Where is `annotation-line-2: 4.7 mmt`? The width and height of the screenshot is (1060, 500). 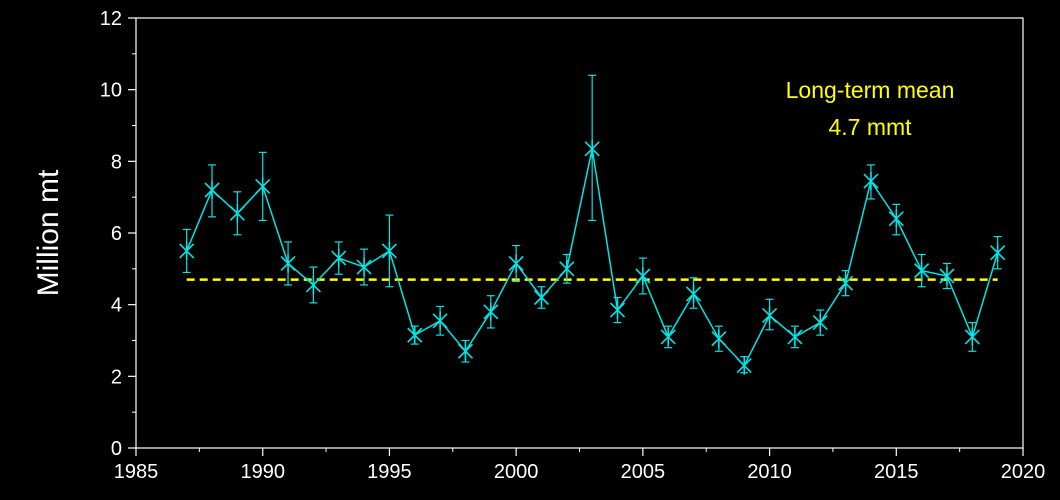 annotation-line-2: 4.7 mmt is located at coordinates (870, 127).